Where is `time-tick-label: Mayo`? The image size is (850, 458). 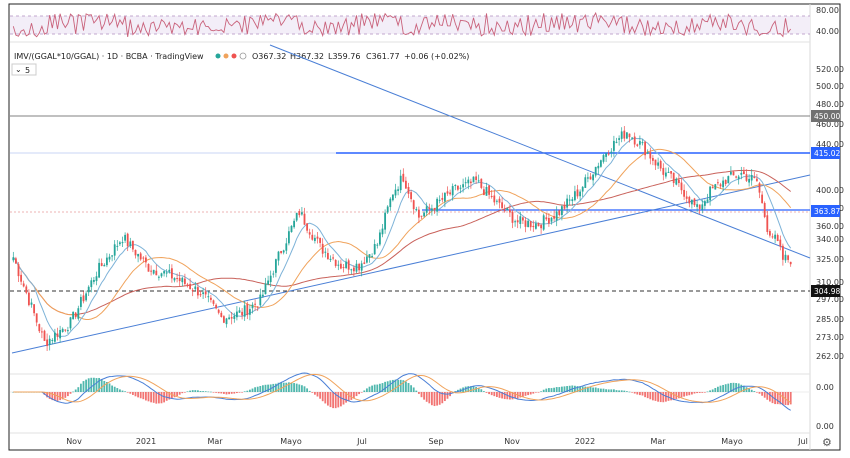 time-tick-label: Mayo is located at coordinates (732, 441).